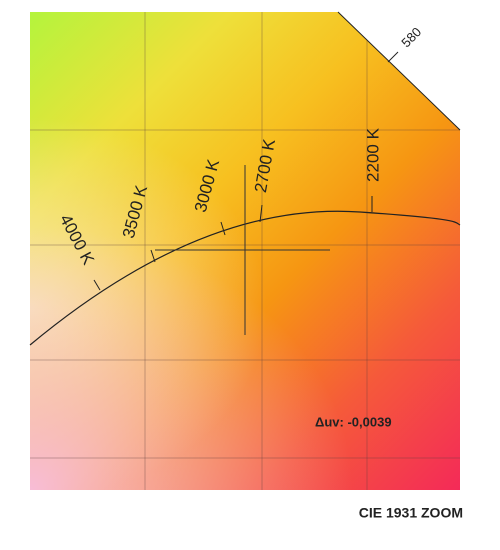  Describe the element at coordinates (399, 71) in the screenshot. I see `spectral-locus` at that location.